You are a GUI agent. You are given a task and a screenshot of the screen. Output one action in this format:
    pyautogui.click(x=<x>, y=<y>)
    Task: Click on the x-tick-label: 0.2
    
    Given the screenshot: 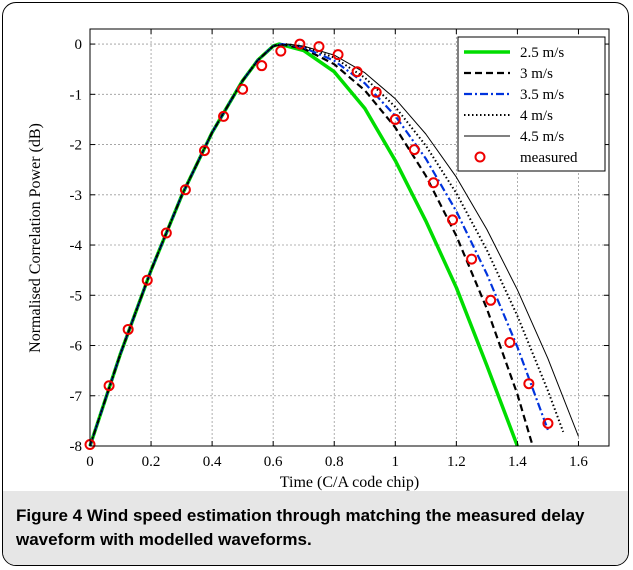 What is the action you would take?
    pyautogui.click(x=151, y=462)
    